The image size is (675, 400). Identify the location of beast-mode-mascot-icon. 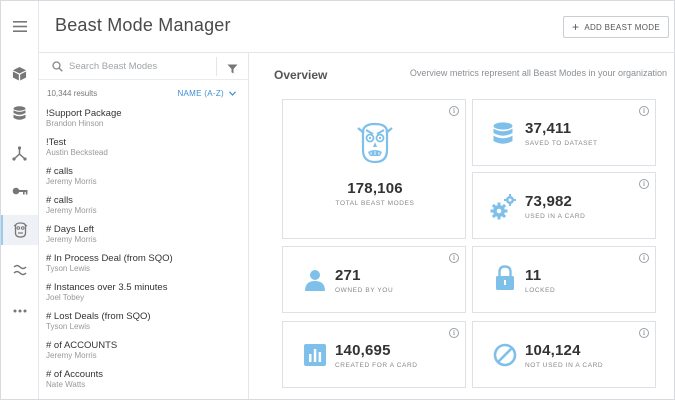
(375, 145).